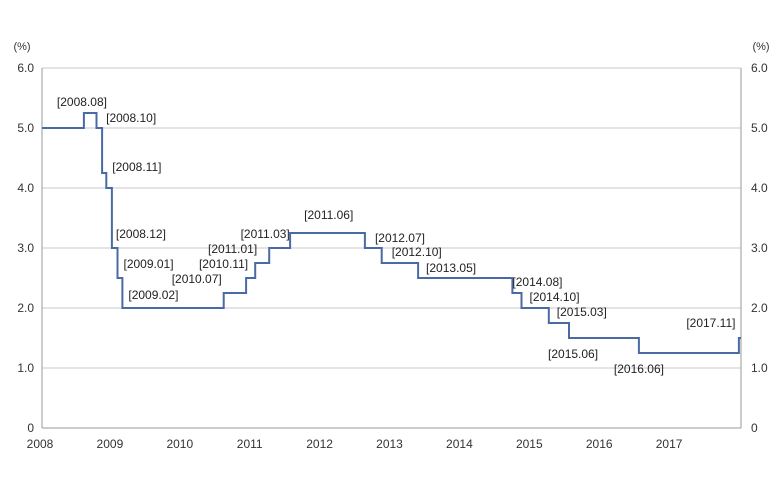 The image size is (784, 497). Describe the element at coordinates (223, 264) in the screenshot. I see `annotation-label: [2010.11]` at that location.